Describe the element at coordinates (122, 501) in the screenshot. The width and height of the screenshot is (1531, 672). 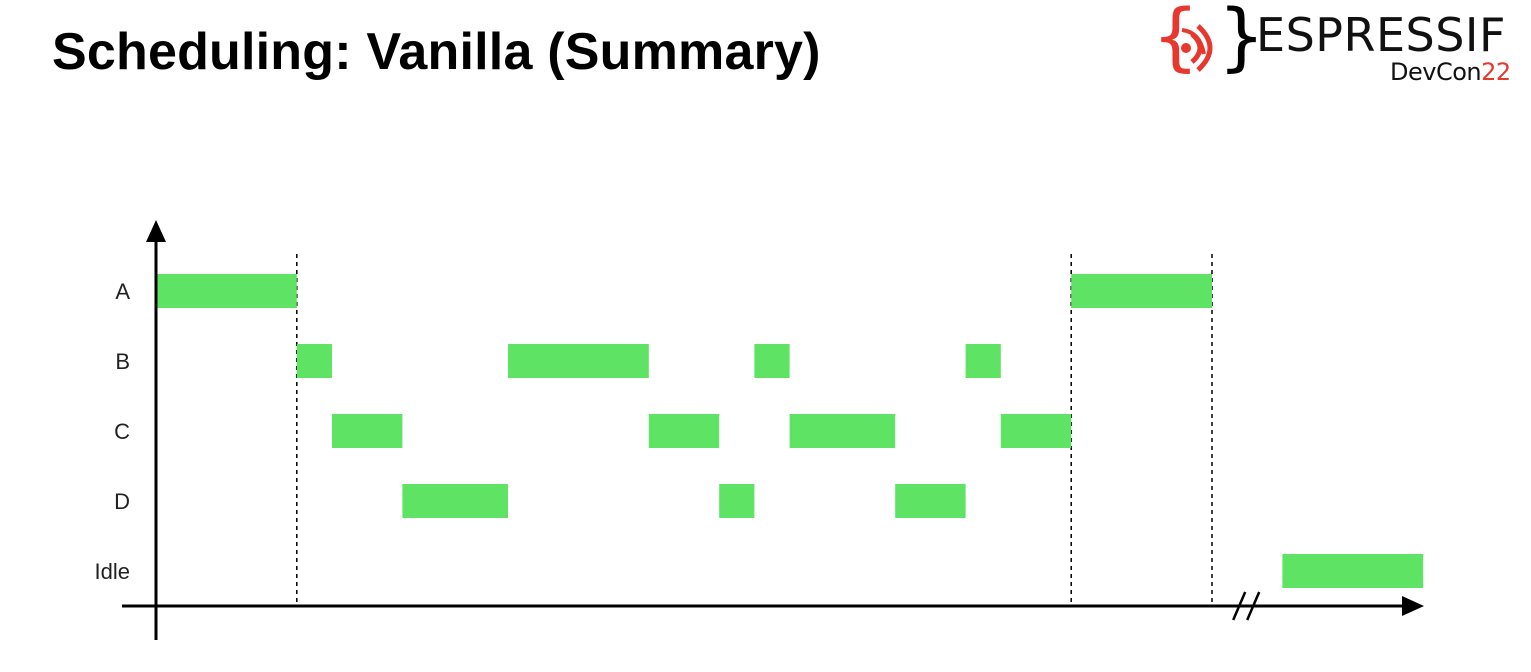
I see `row-label-d: D` at that location.